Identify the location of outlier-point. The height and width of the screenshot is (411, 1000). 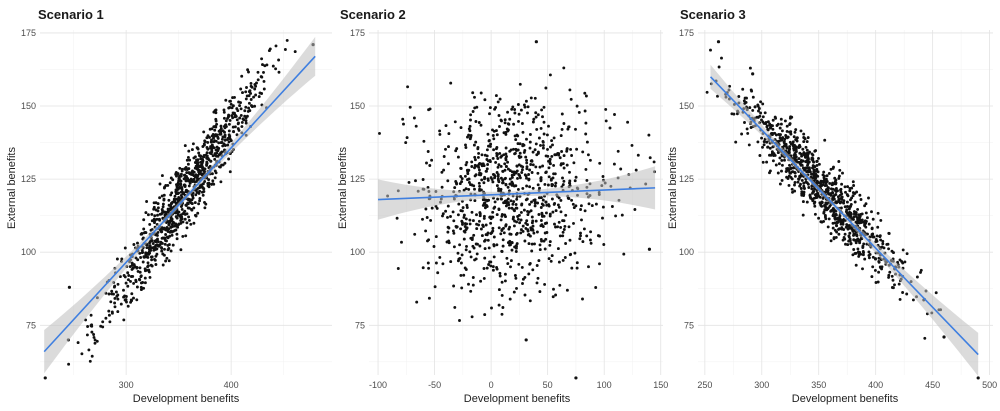
(526, 340).